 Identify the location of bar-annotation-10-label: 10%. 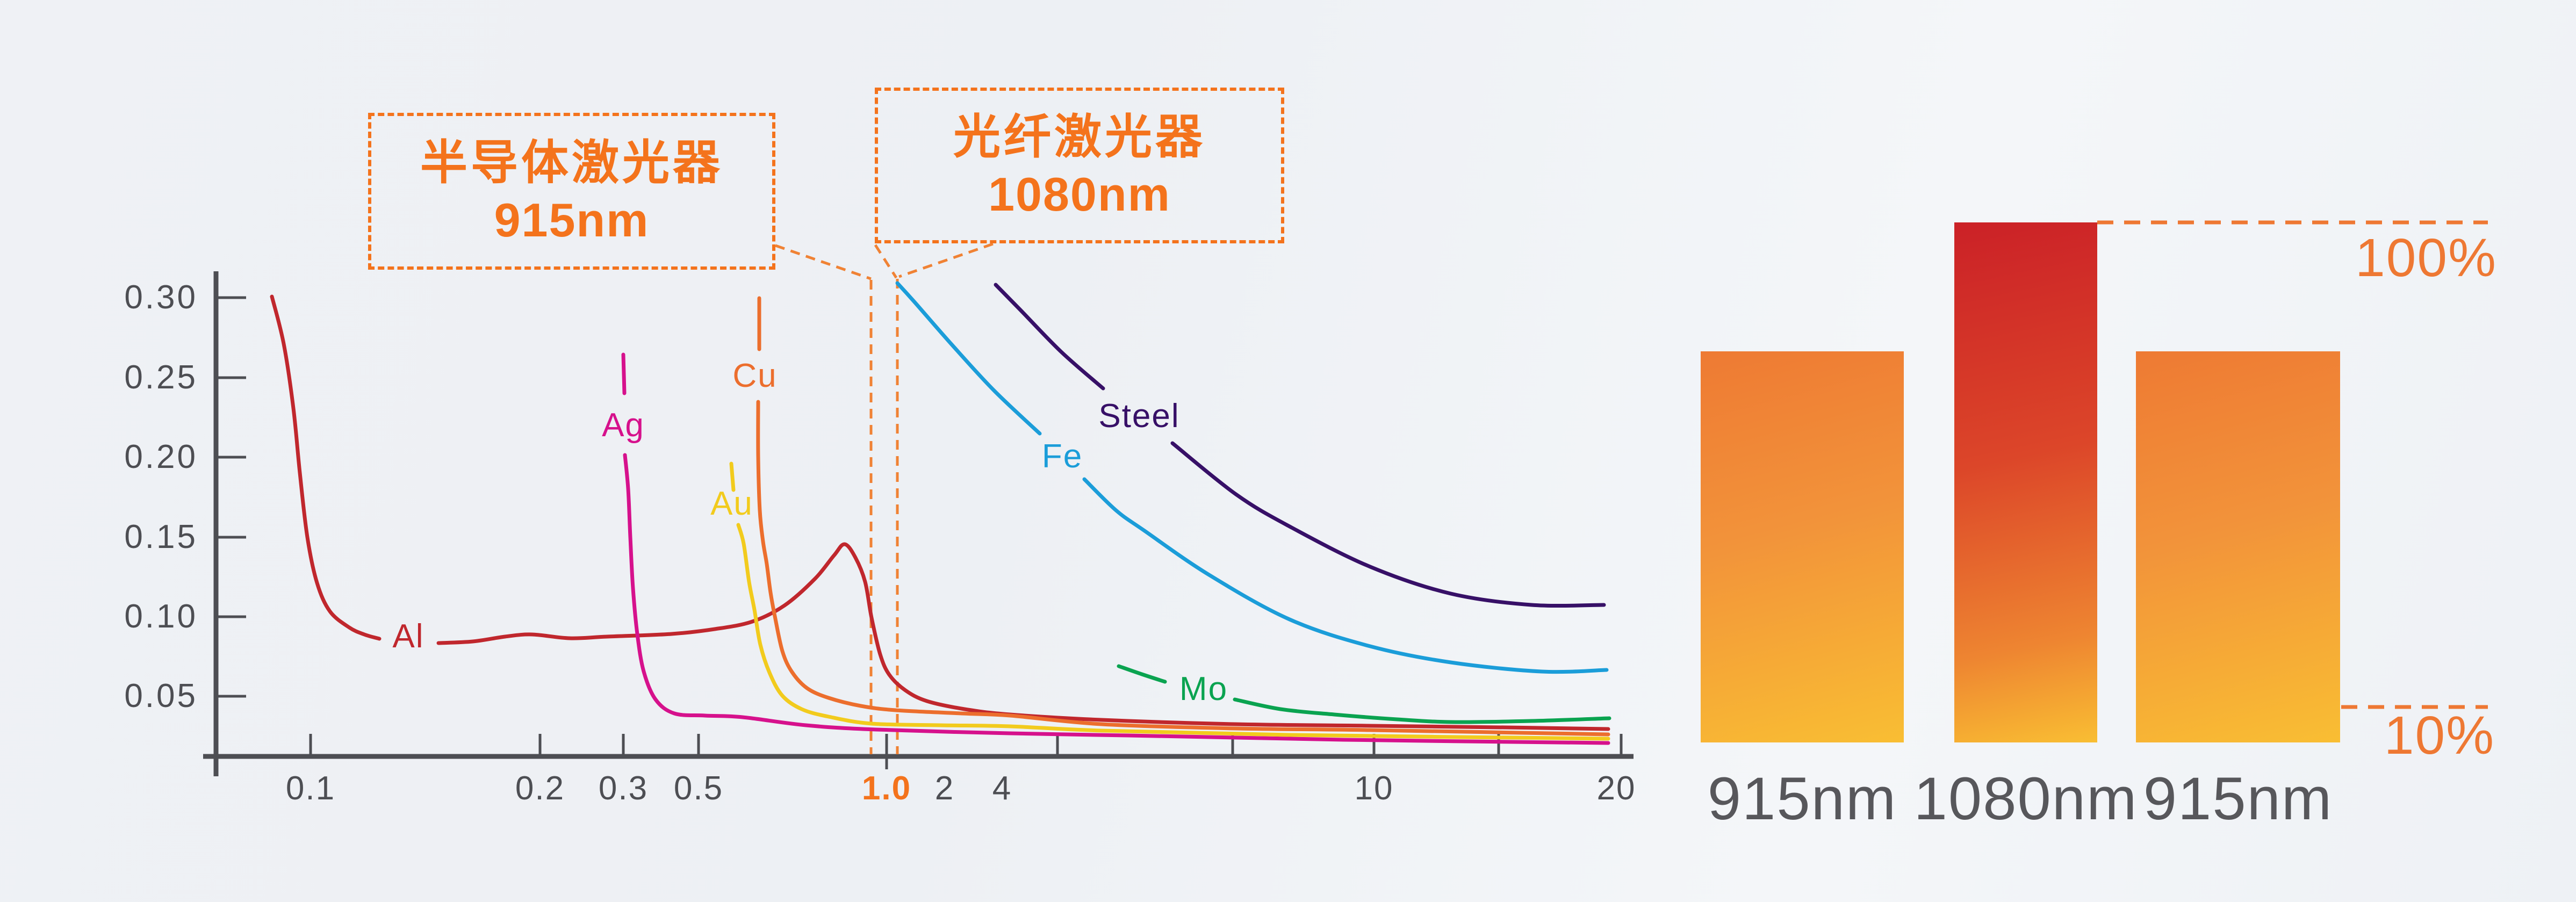
(2439, 735).